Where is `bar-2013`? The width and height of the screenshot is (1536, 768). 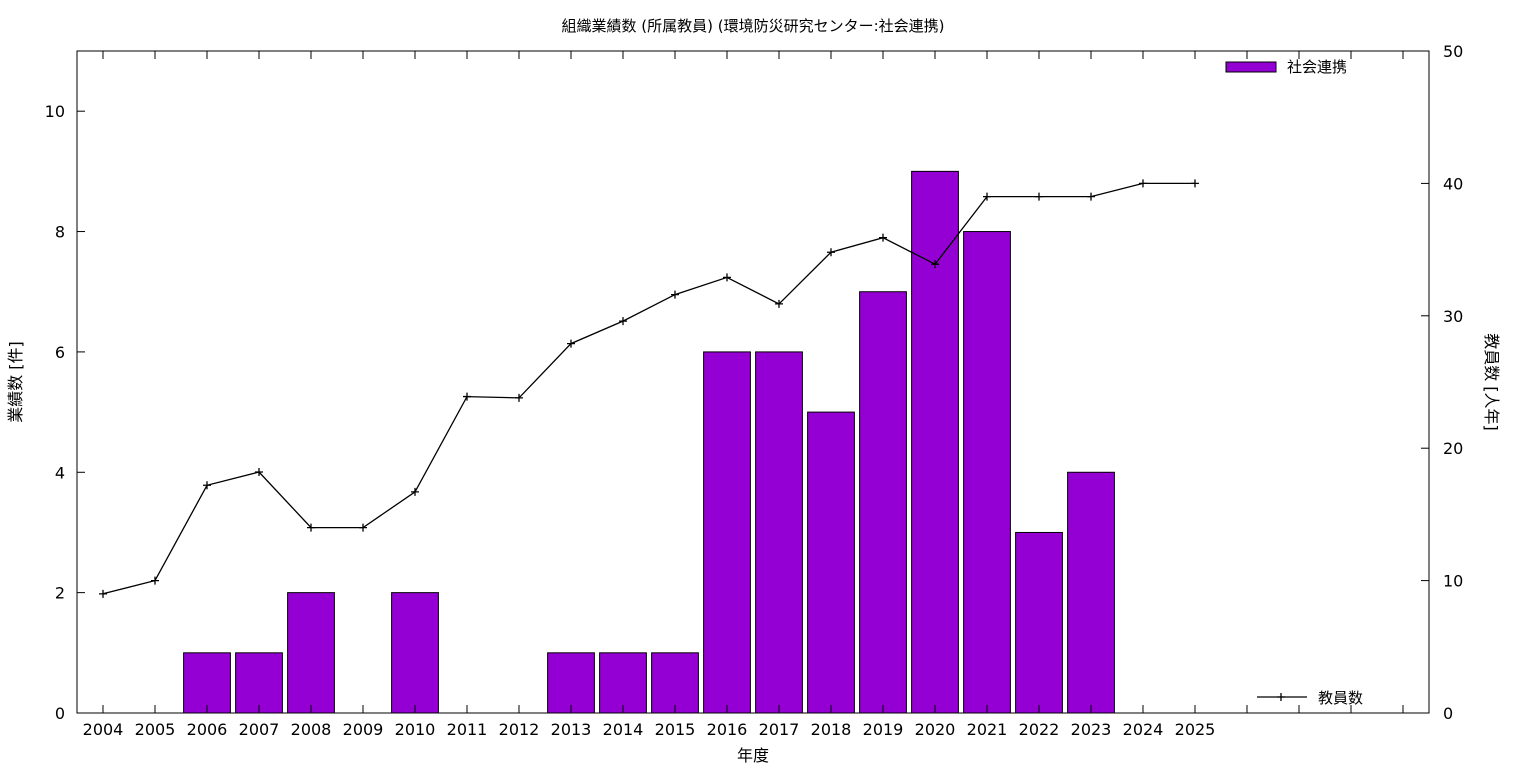
bar-2013 is located at coordinates (571, 683).